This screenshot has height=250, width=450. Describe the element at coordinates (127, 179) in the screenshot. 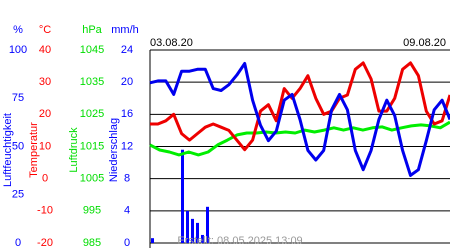

I see `y-tick-label: 8` at that location.